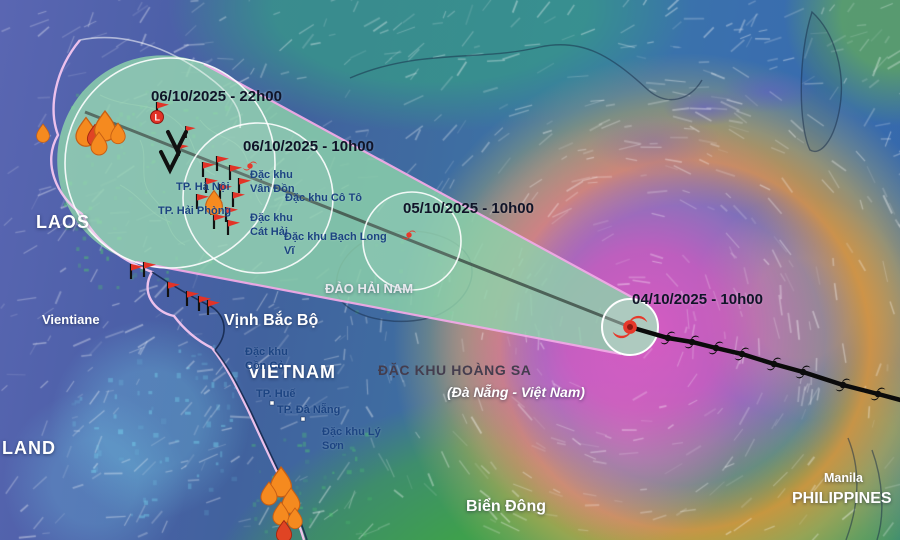 The image size is (900, 540). Describe the element at coordinates (160, 82) in the screenshot. I see `vietnam-north-border` at that location.